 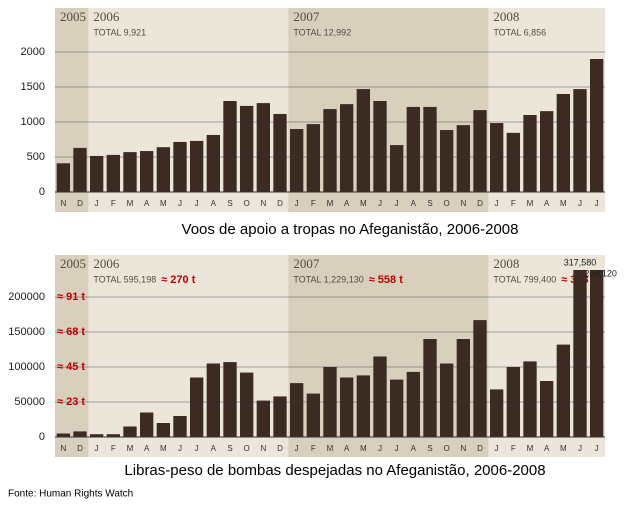 I want to click on period-total: TOTAL 6,856, so click(x=519, y=32).